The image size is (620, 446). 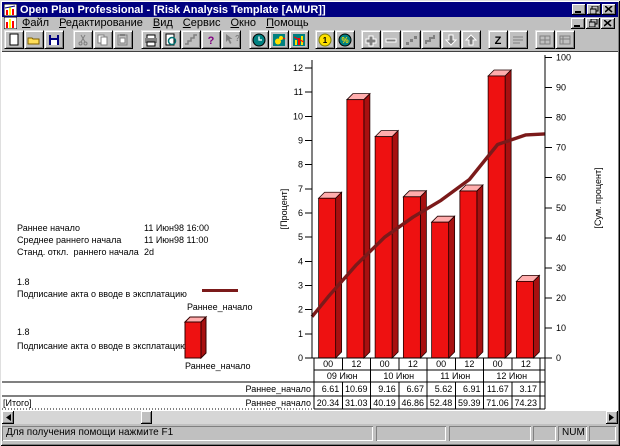 What do you see at coordinates (14, 39) in the screenshot?
I see `new-document-button` at bounding box center [14, 39].